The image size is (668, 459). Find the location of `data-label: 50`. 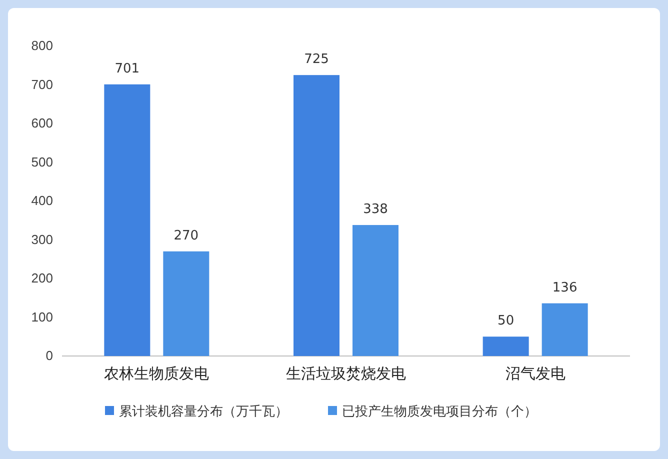

data-label: 50 is located at coordinates (506, 321).